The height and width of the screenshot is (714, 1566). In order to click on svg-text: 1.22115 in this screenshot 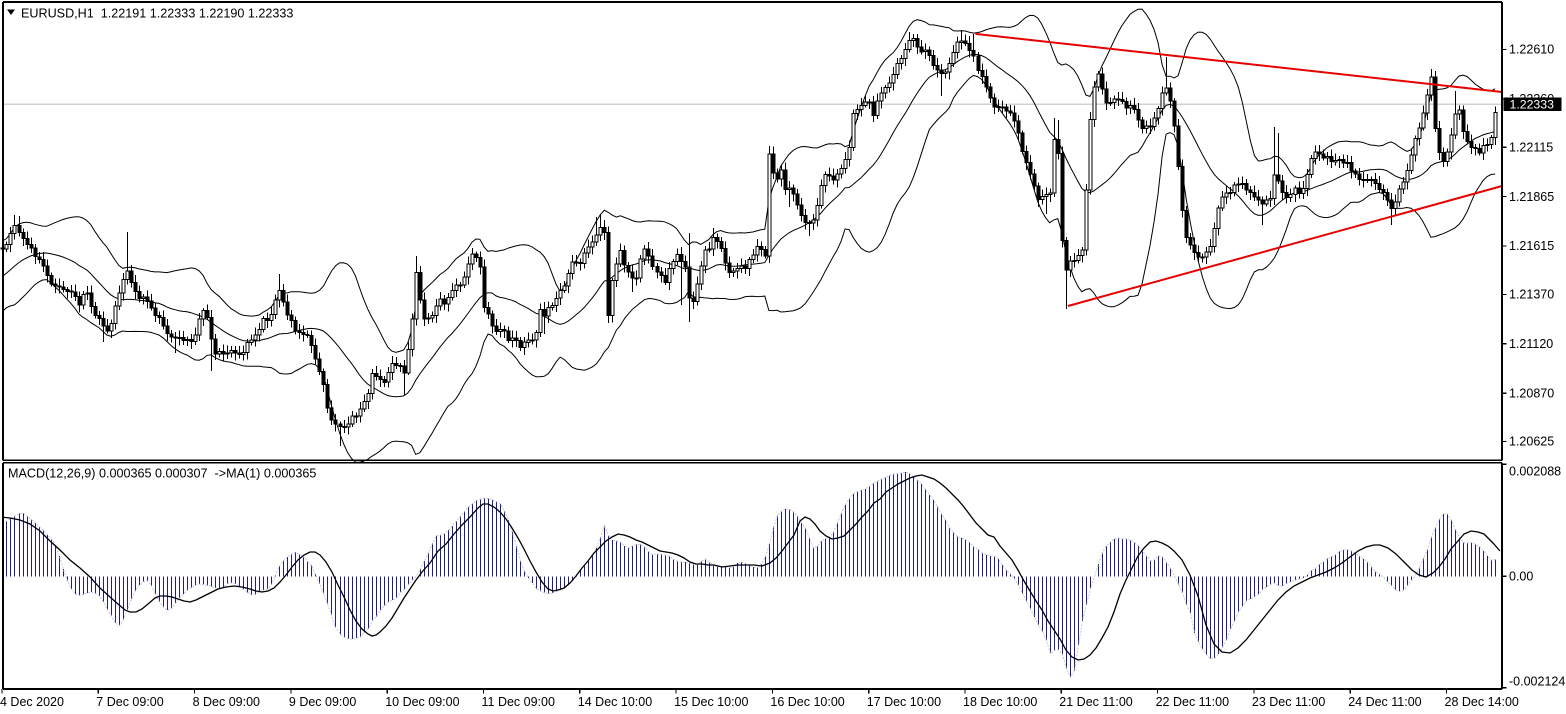, I will do `click(1531, 148)`.